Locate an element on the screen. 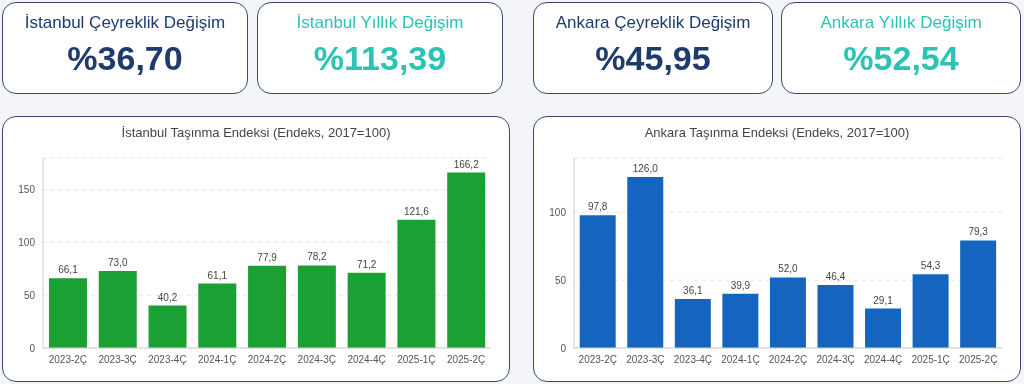 This screenshot has height=384, width=1024. text: %36,70 is located at coordinates (125, 58).